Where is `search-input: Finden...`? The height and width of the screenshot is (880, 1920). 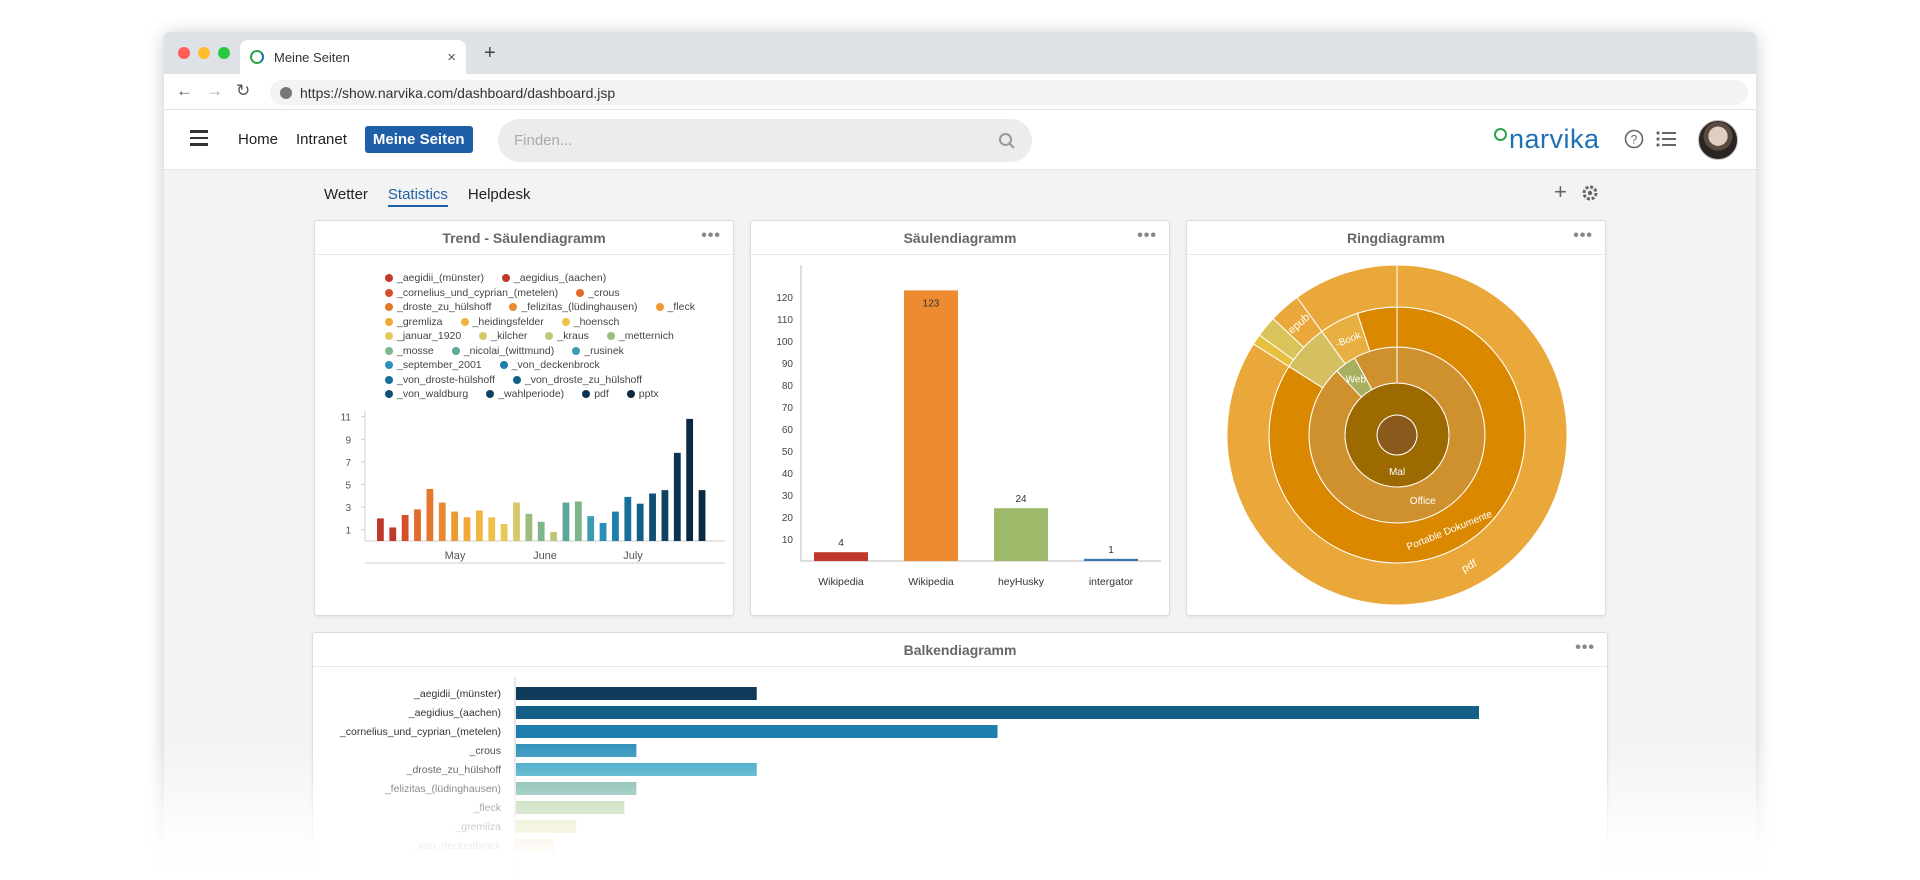 search-input: Finden... is located at coordinates (765, 140).